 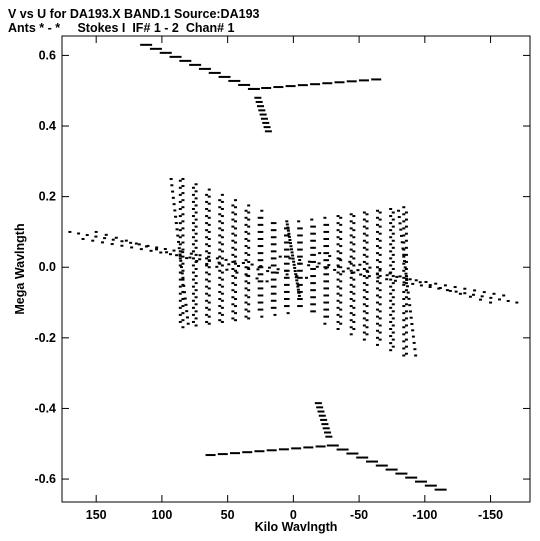 I want to click on y-tick-label: 0.0, so click(x=47, y=267).